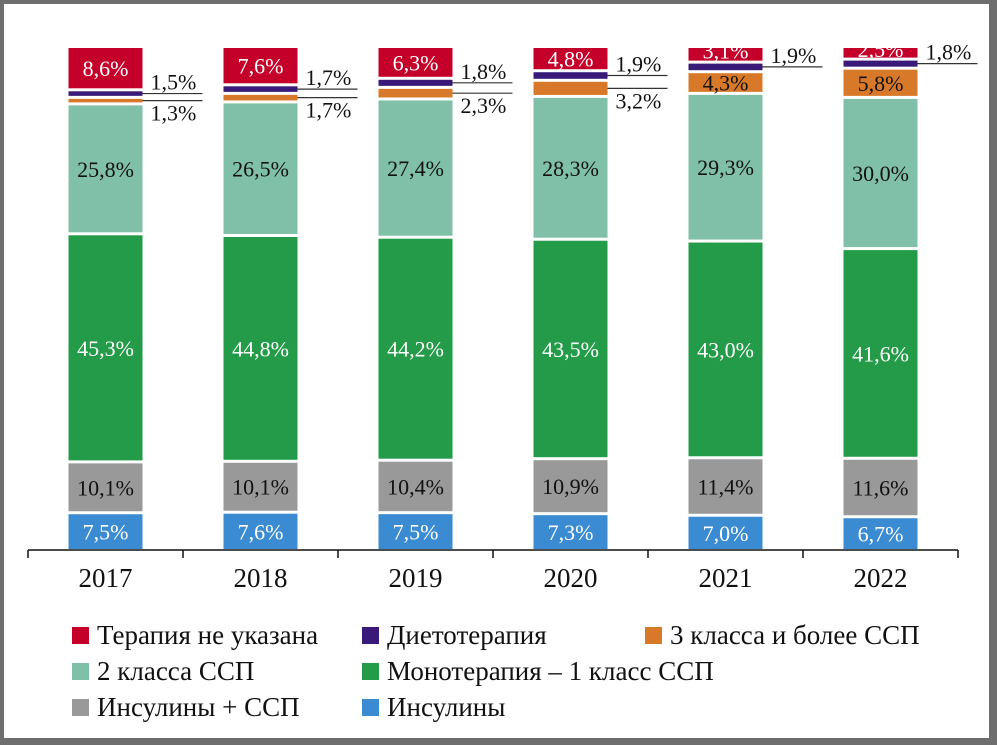 Image resolution: width=997 pixels, height=745 pixels. Describe the element at coordinates (726, 50) in the screenshot. I see `data-label: 3,1%` at that location.